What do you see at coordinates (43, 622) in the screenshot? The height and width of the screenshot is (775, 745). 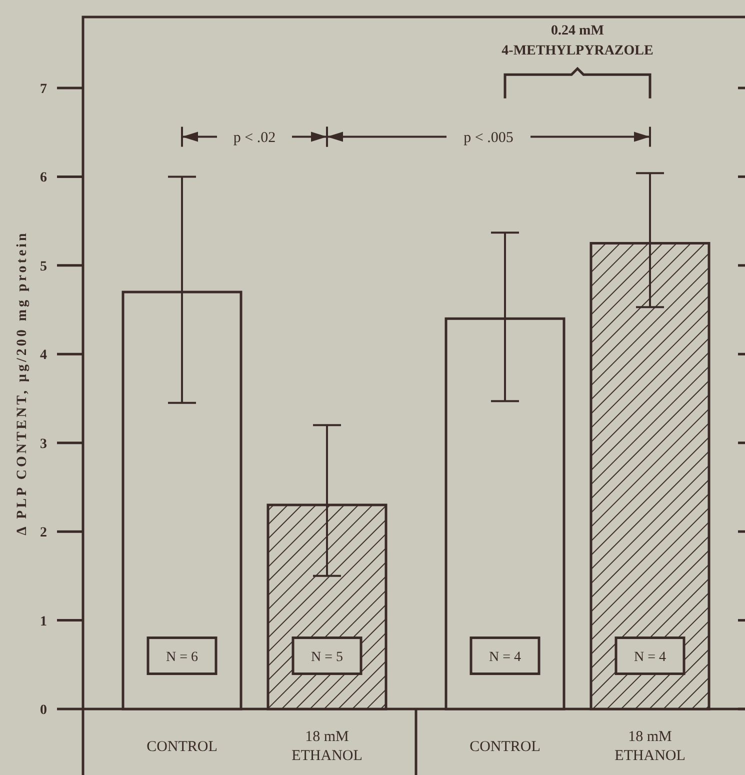 I see `y-tick-label: 1` at bounding box center [43, 622].